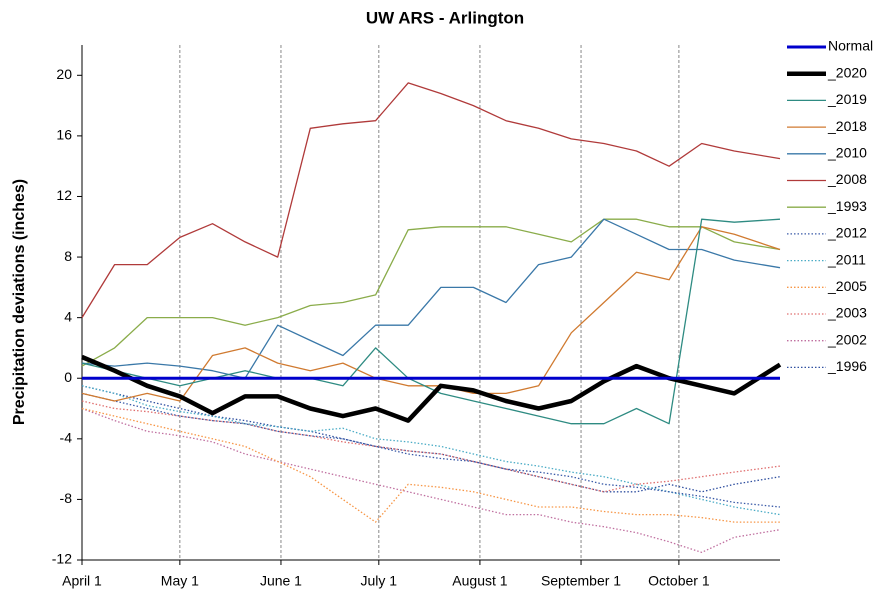 The height and width of the screenshot is (596, 890). Describe the element at coordinates (846, 259) in the screenshot. I see `legend-label: _2011` at that location.